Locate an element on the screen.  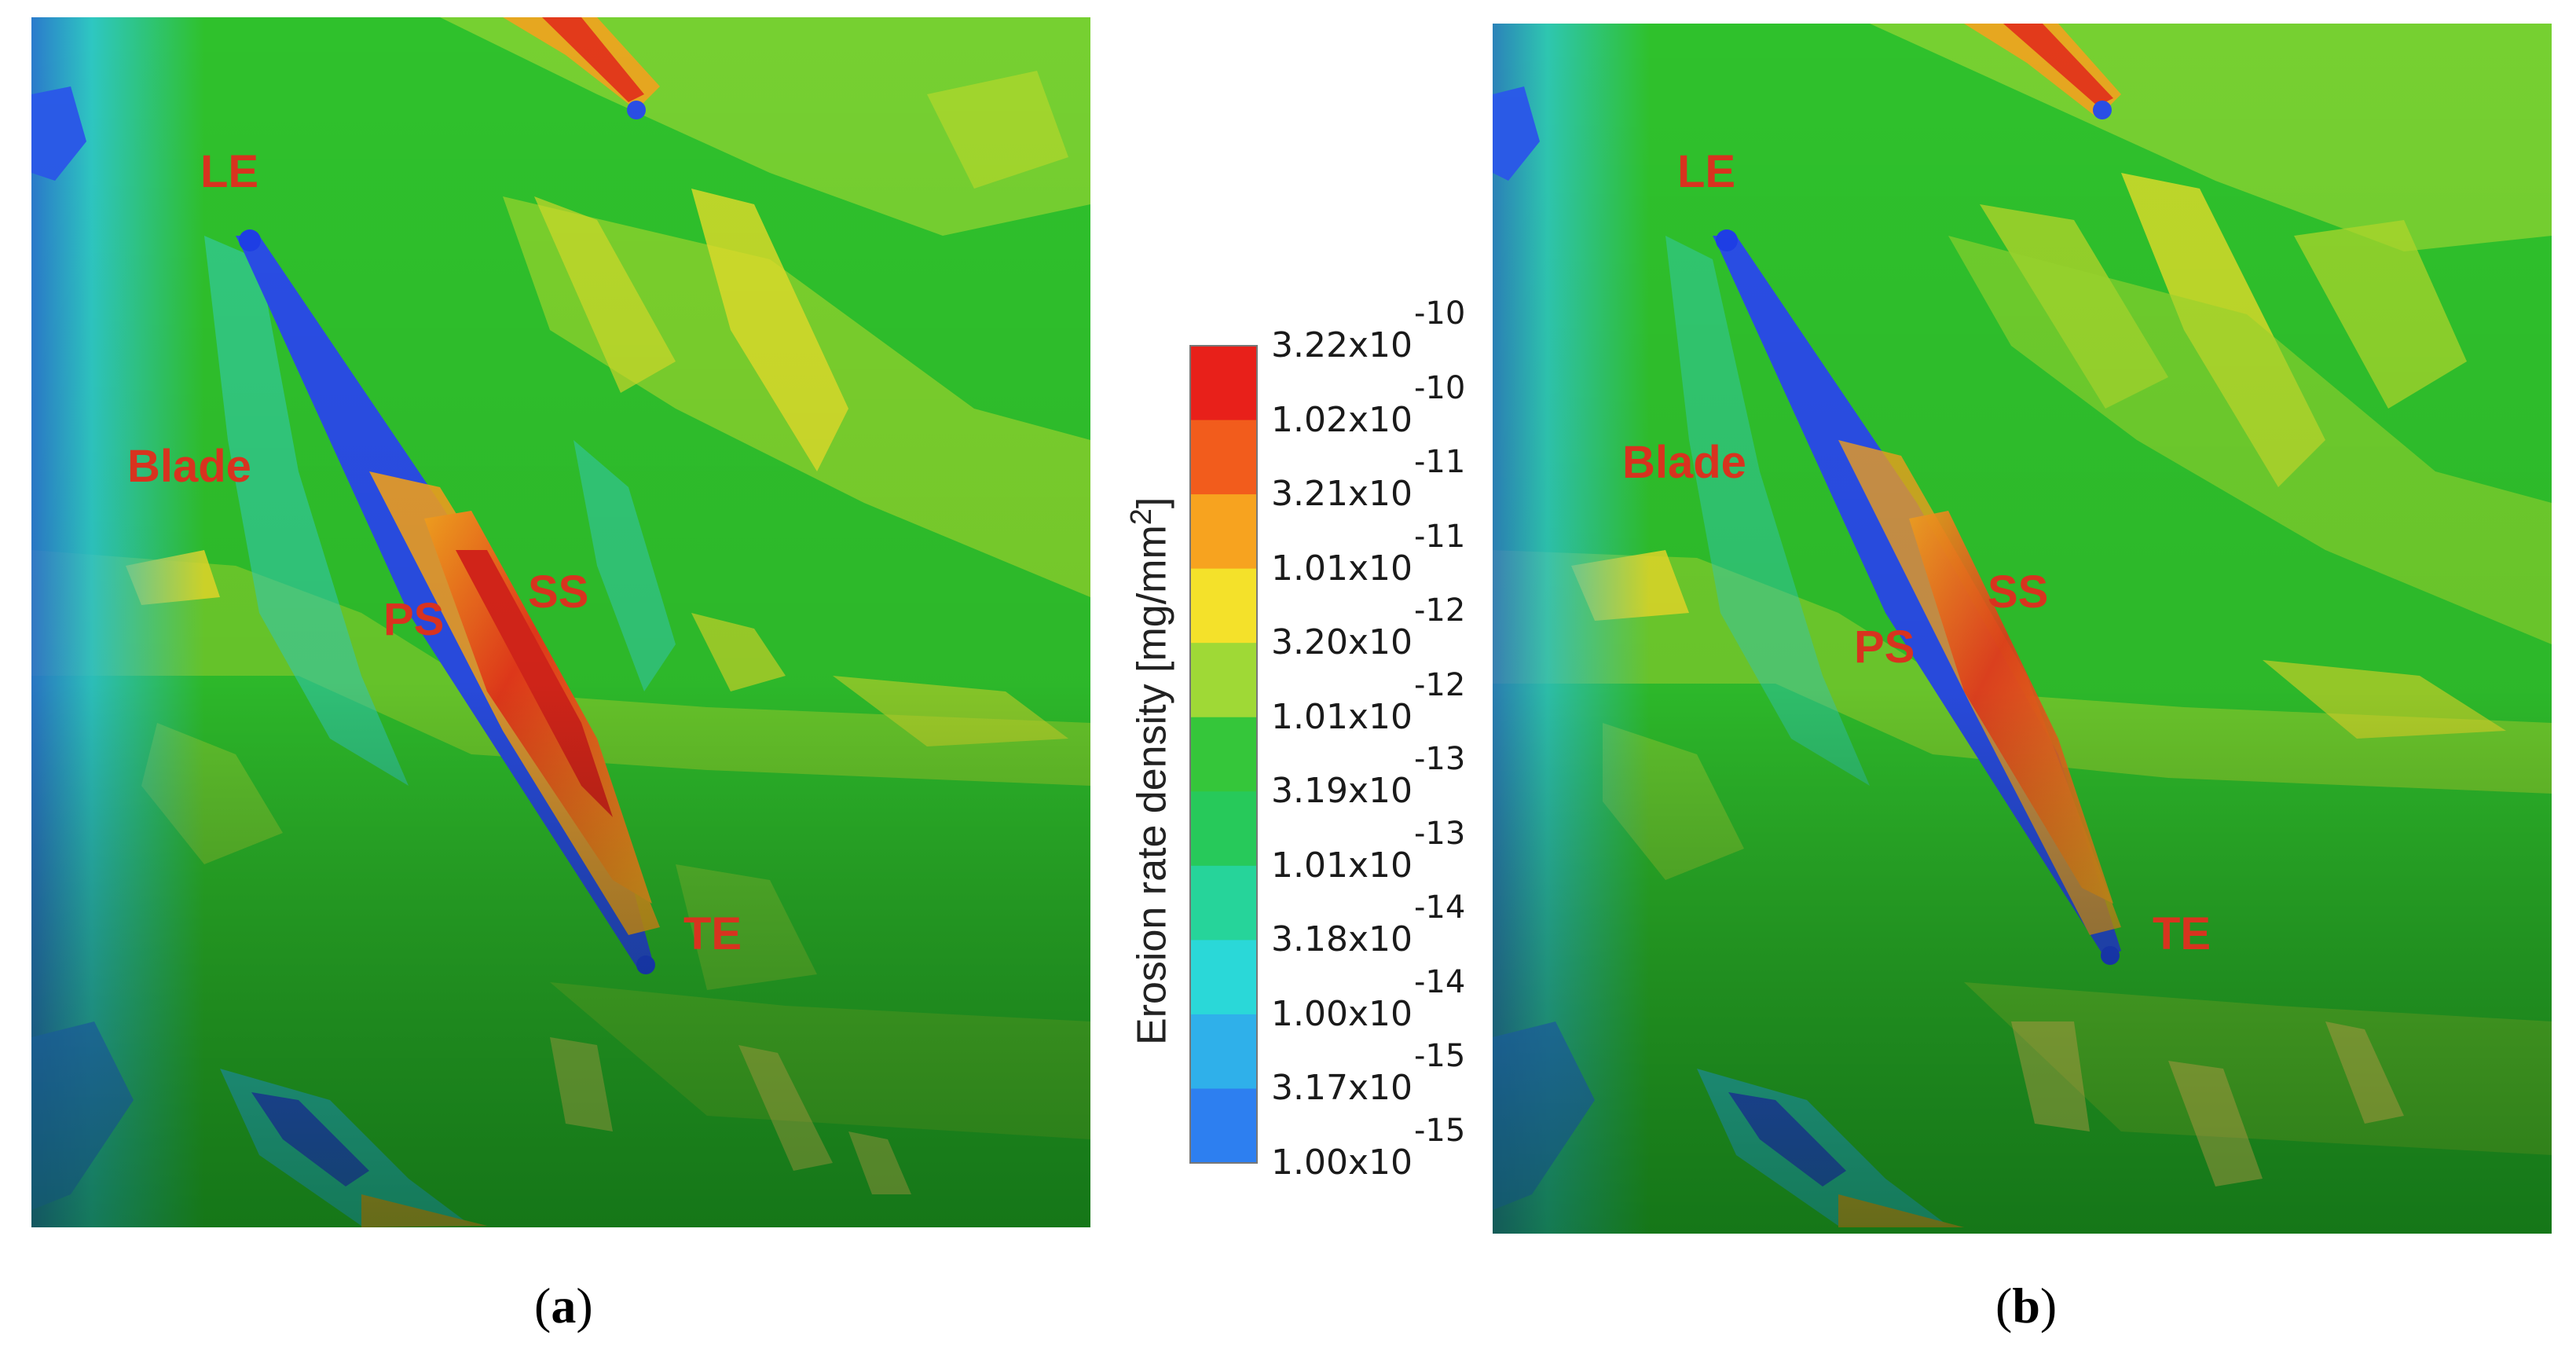
colorbar-tick-label: 1.01x10 -13 is located at coordinates (1368, 851).